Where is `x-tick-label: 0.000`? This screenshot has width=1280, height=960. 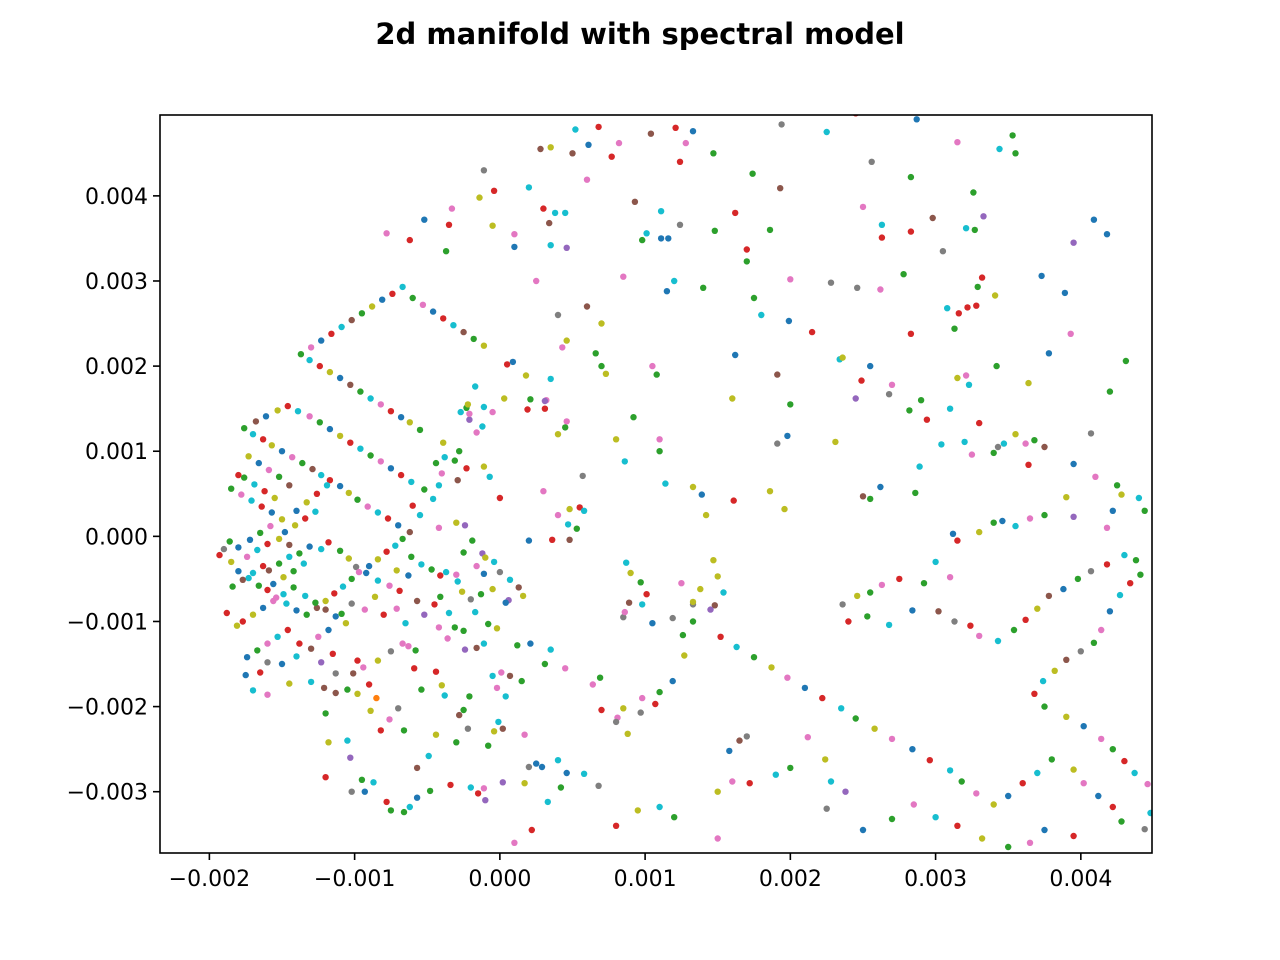 x-tick-label: 0.000 is located at coordinates (499, 879).